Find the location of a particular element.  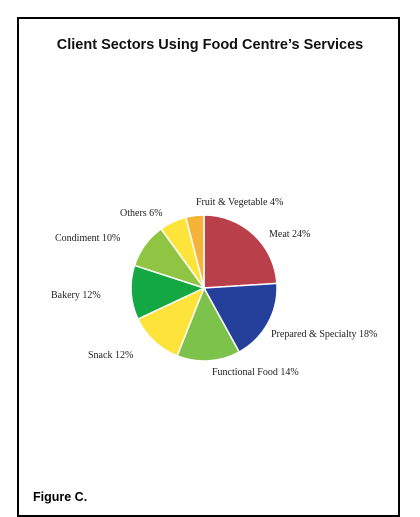

slice-label: Bakery 12% is located at coordinates (76, 295).